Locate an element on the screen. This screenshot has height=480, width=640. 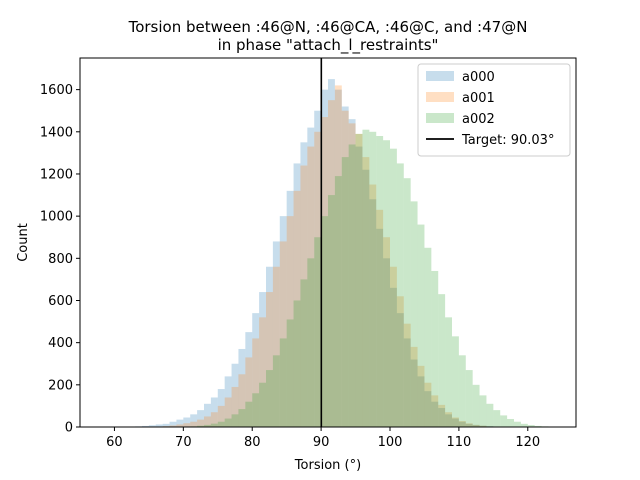
legend-label-a001: a001 is located at coordinates (478, 98).